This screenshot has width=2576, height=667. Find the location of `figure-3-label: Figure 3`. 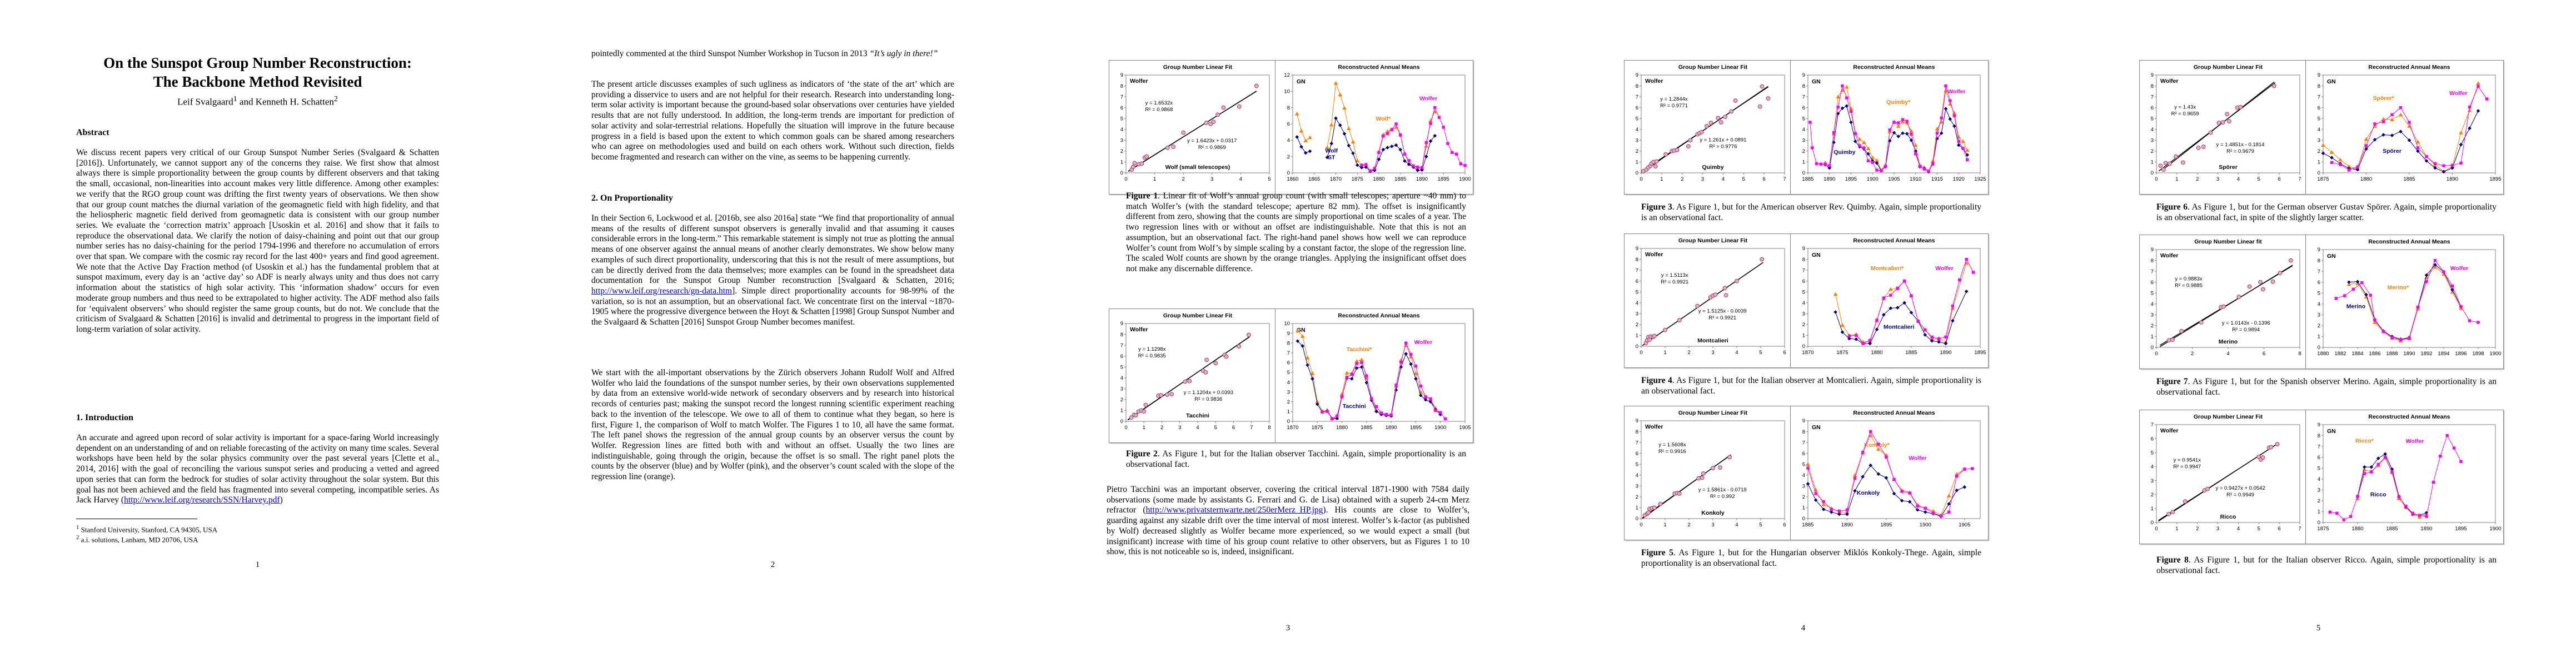

figure-3-label: Figure 3 is located at coordinates (1656, 207).